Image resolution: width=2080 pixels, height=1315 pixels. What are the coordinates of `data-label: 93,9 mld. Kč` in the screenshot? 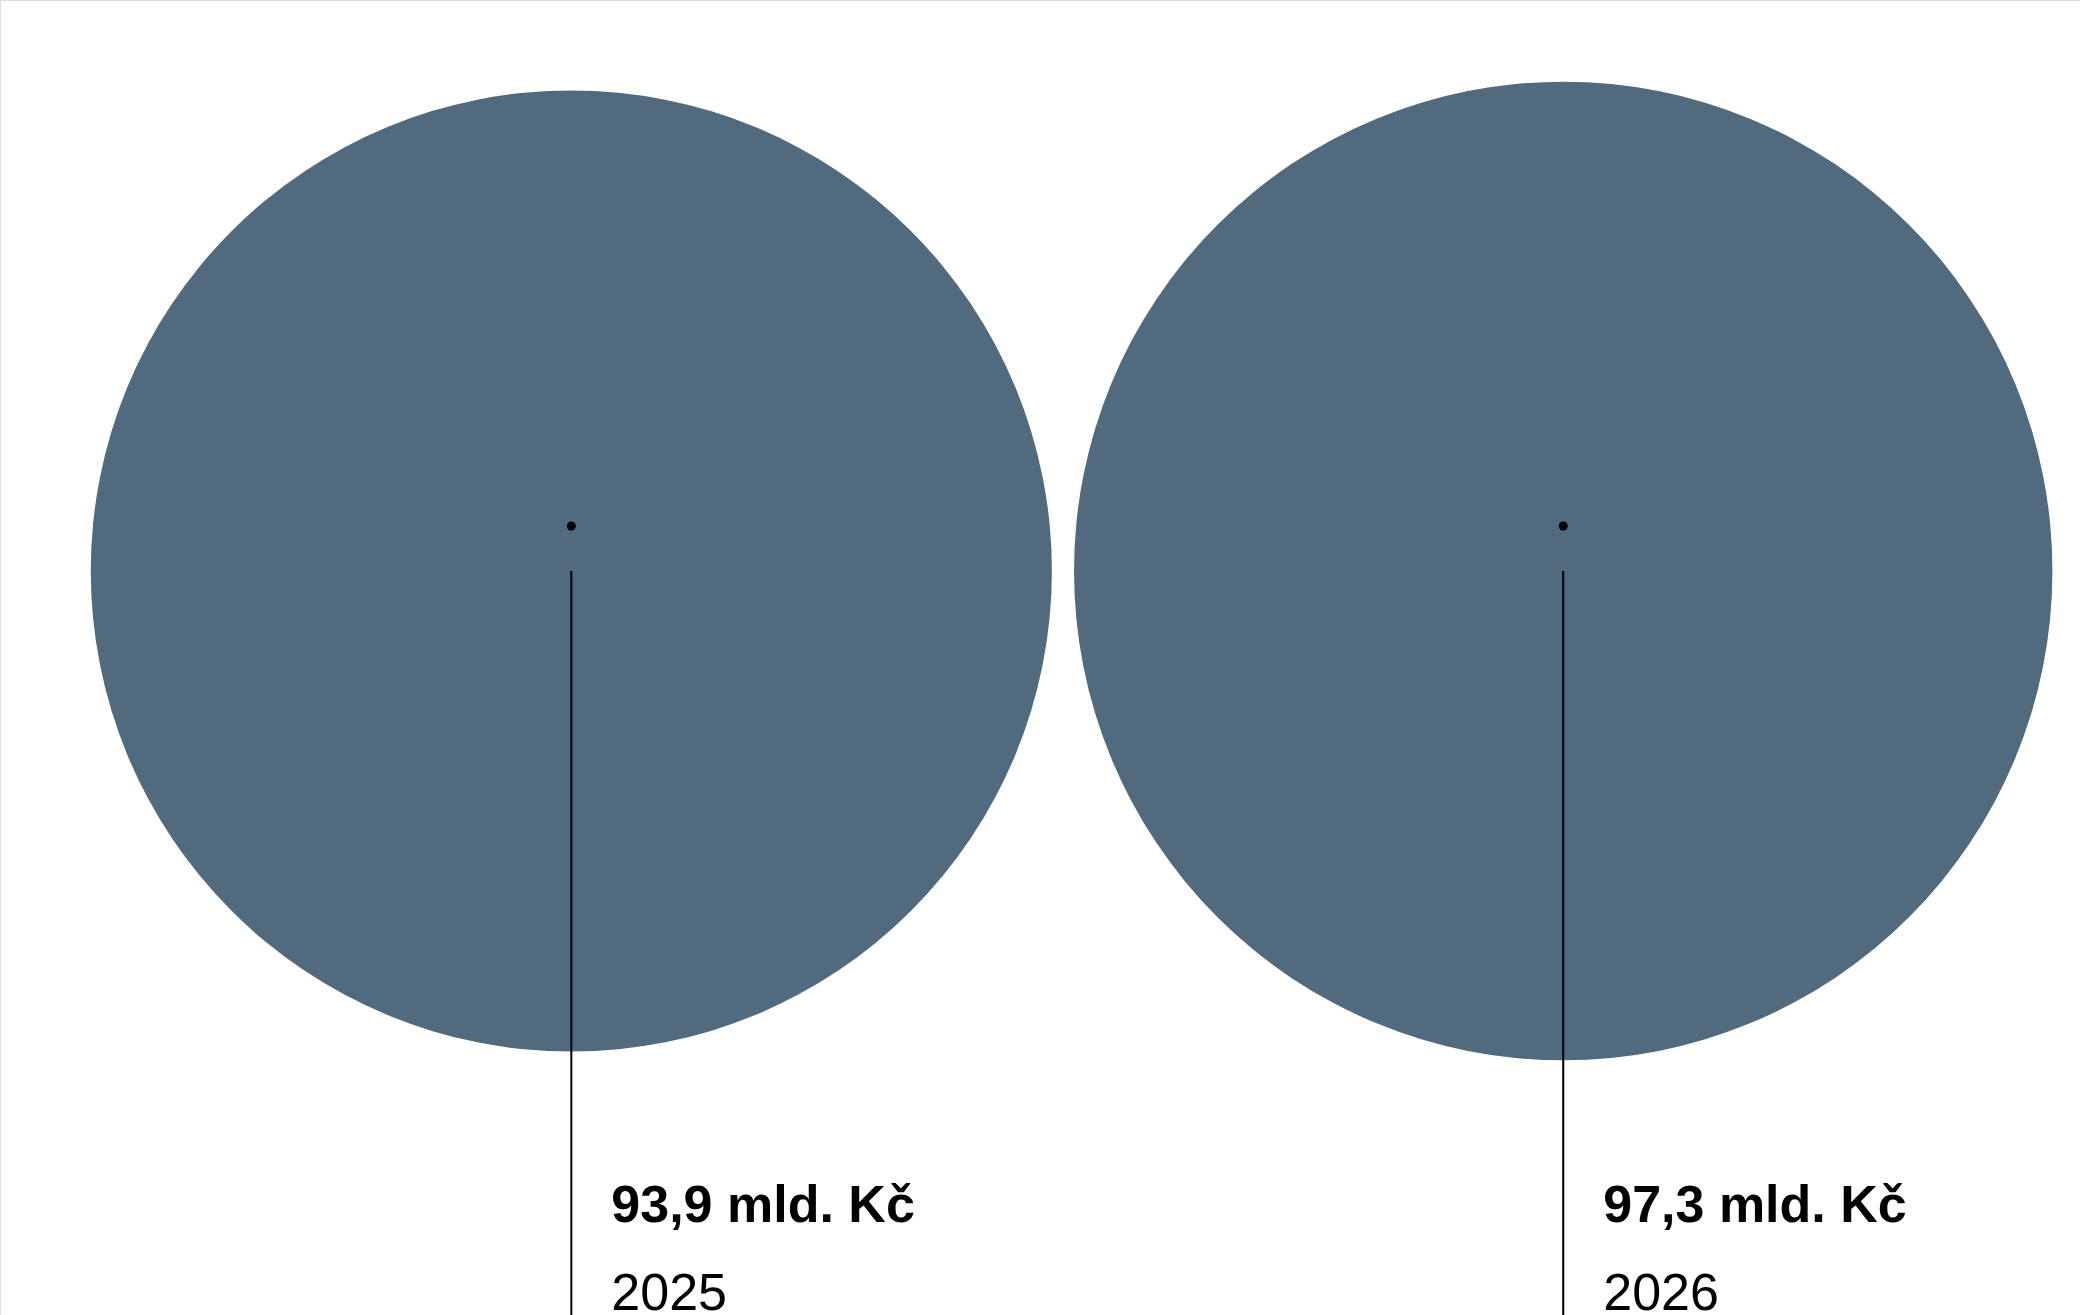 It's located at (763, 1204).